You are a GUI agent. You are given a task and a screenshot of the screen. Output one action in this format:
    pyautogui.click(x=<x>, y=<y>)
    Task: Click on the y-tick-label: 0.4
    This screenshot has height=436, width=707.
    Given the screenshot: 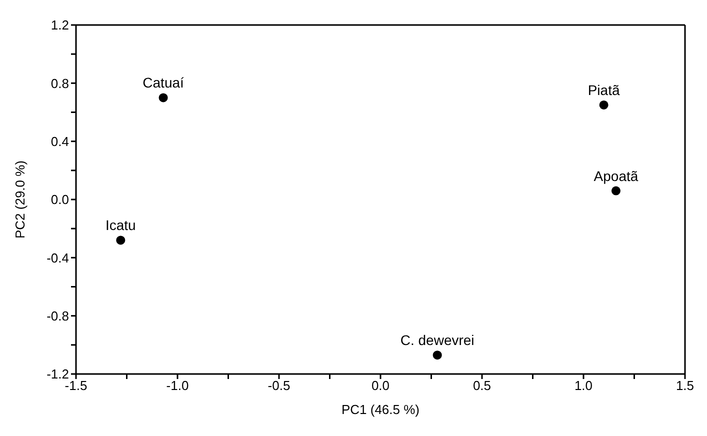 What is the action you would take?
    pyautogui.click(x=59, y=141)
    